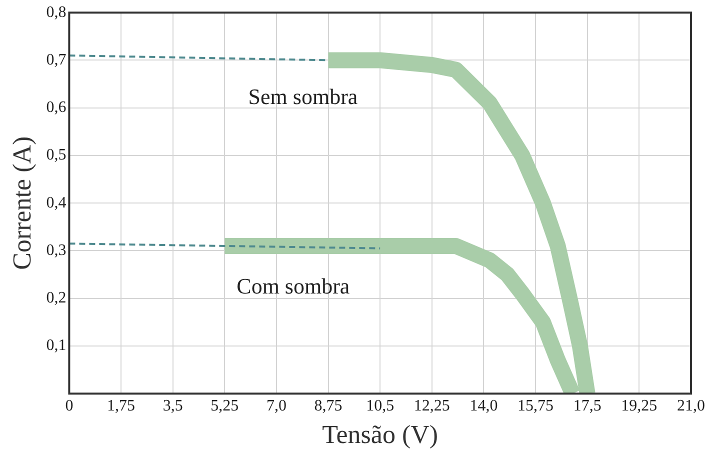 Image resolution: width=708 pixels, height=460 pixels. I want to click on x-tick-label: 5,25, so click(224, 405).